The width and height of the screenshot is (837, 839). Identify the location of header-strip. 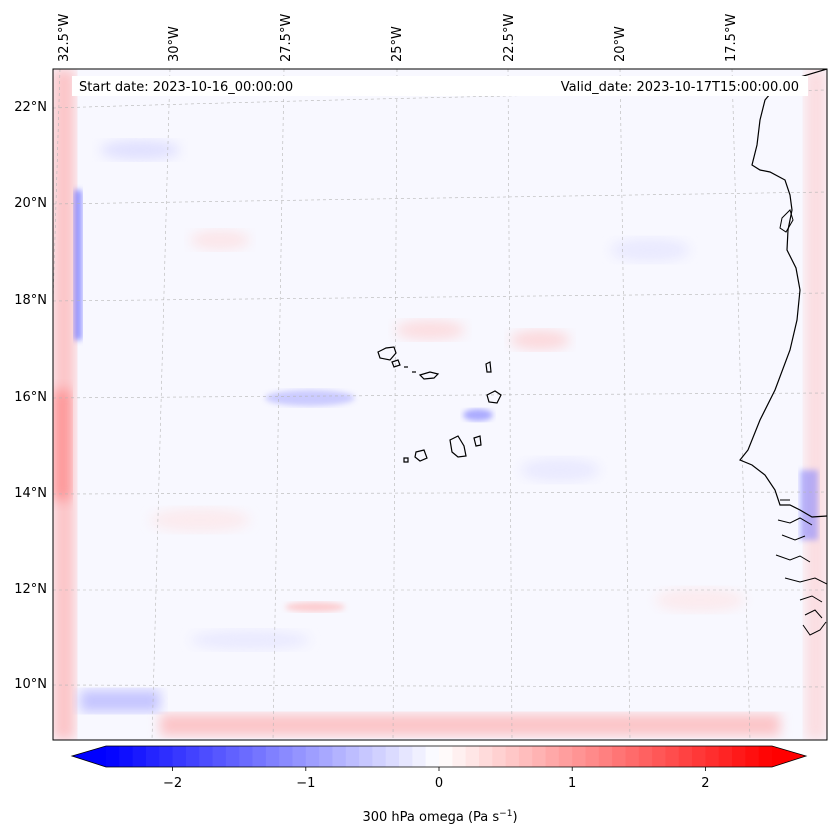
(440, 86).